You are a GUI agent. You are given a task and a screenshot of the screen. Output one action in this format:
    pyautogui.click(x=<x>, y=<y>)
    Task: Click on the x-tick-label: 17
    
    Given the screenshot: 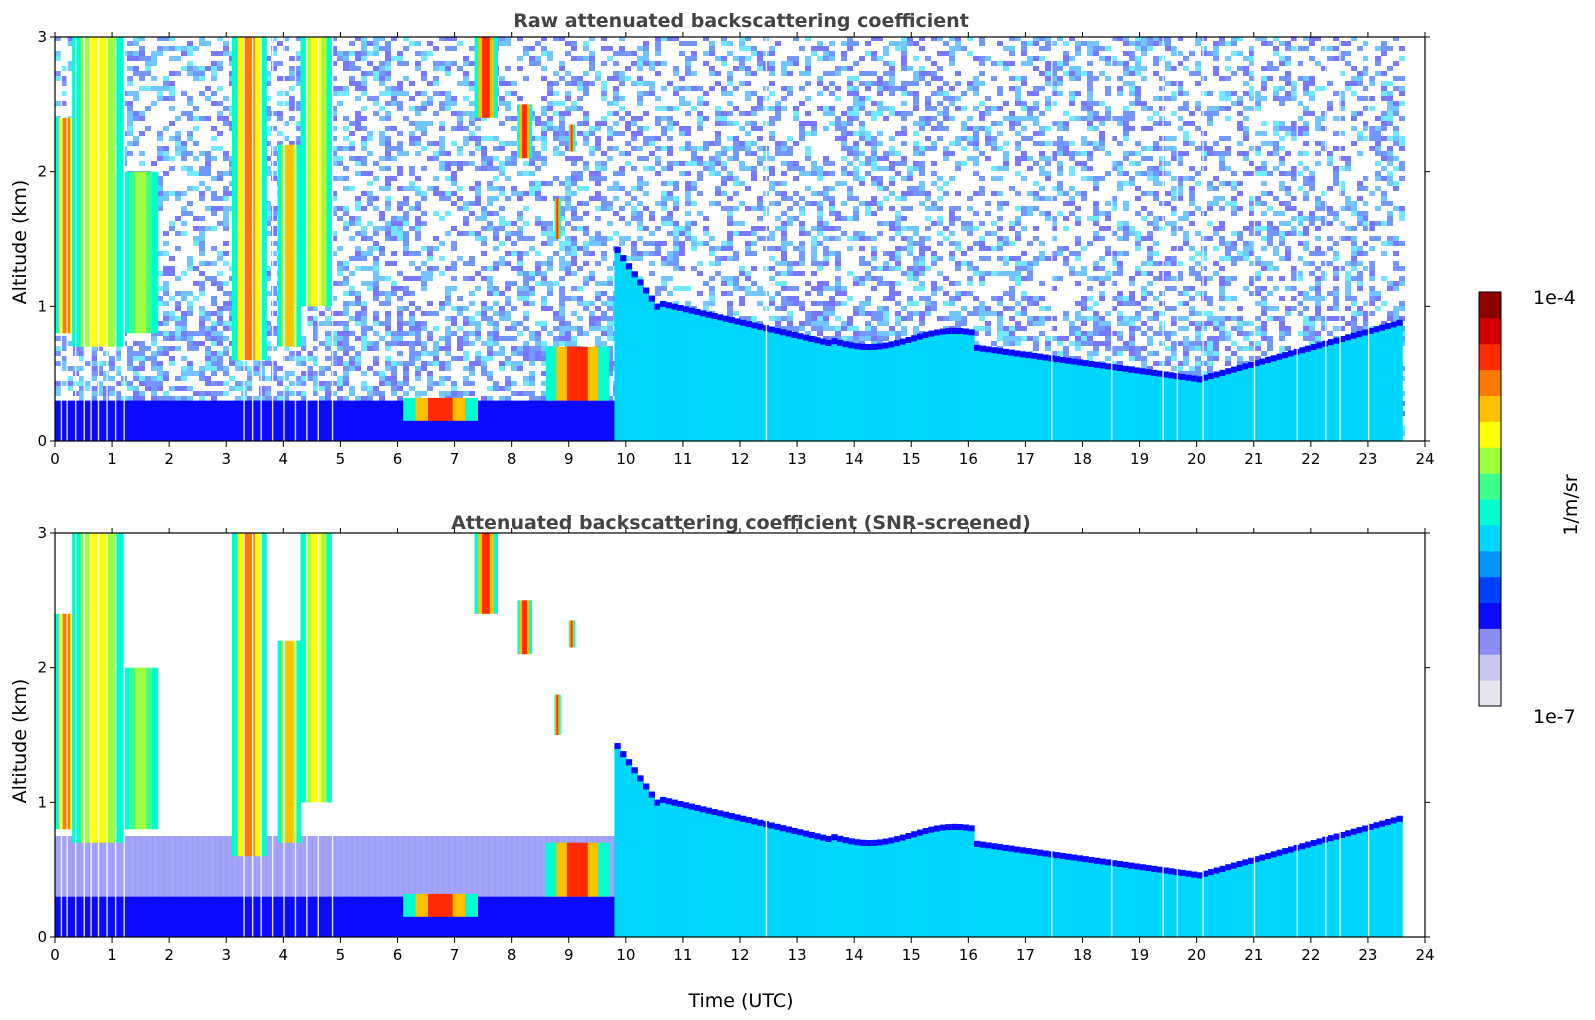 What is the action you would take?
    pyautogui.click(x=1025, y=459)
    